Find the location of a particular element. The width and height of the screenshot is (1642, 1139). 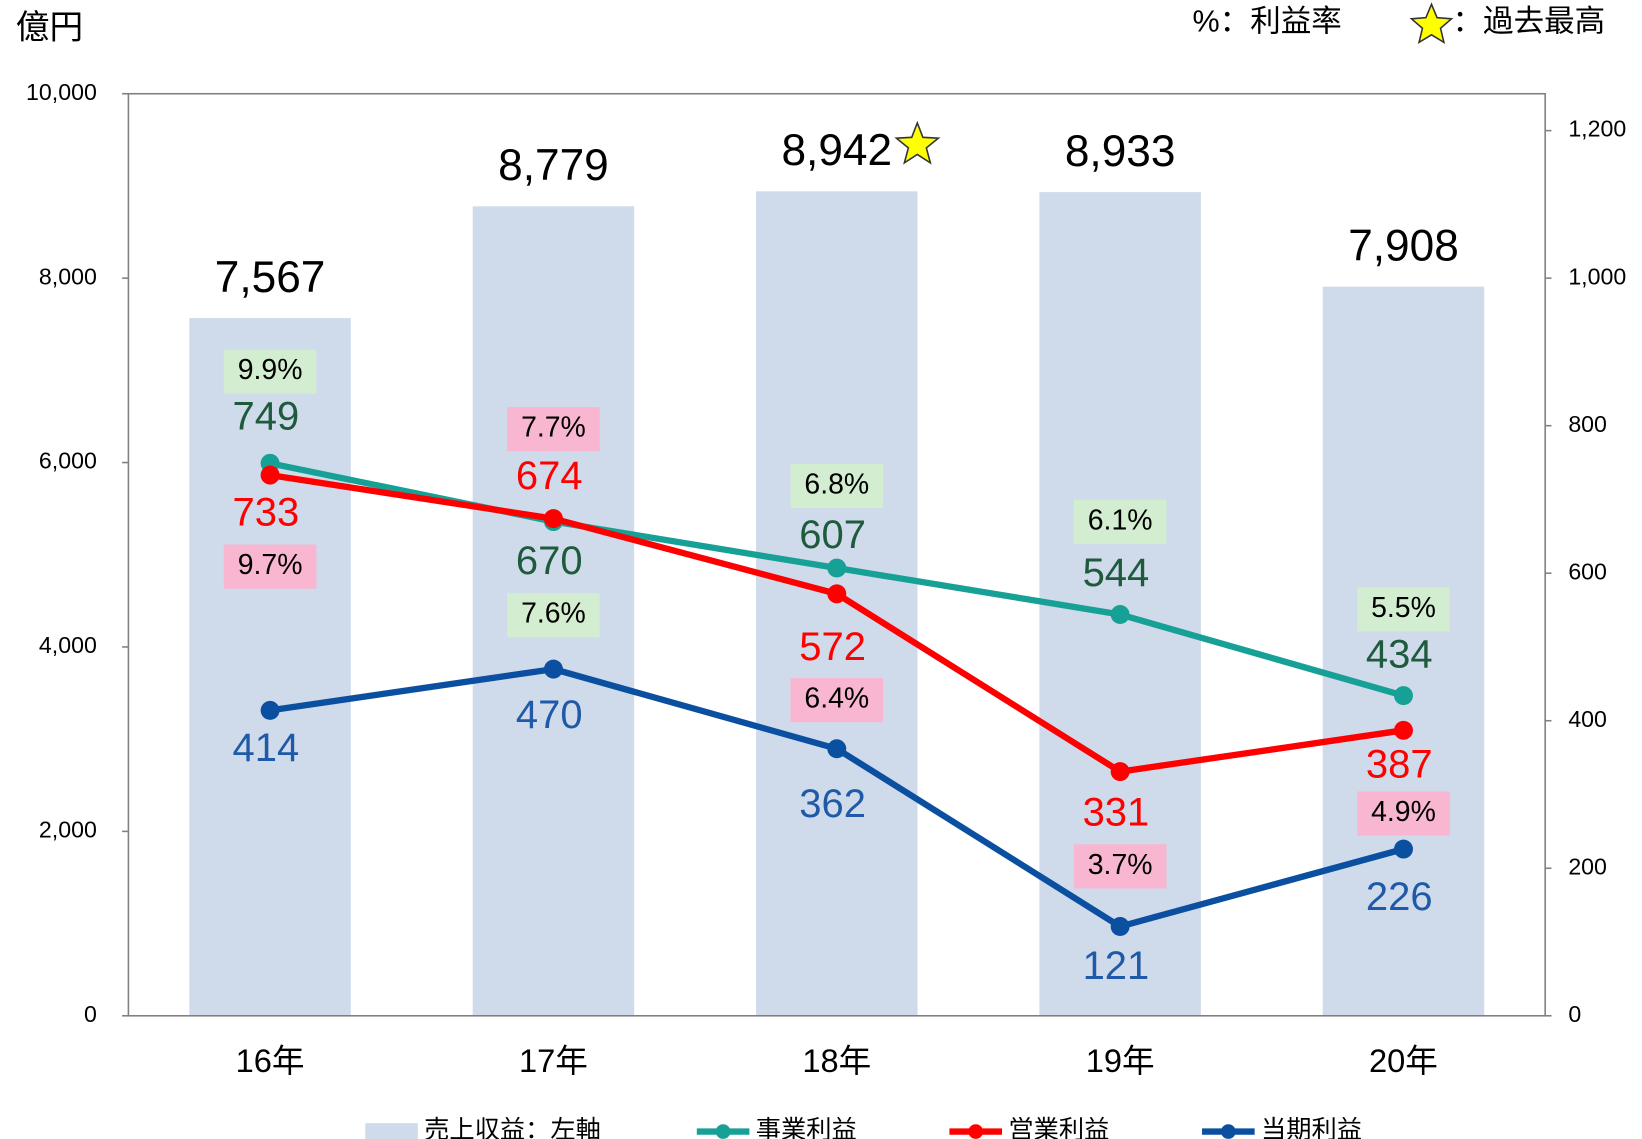

line-value-label: 607 is located at coordinates (832, 535).